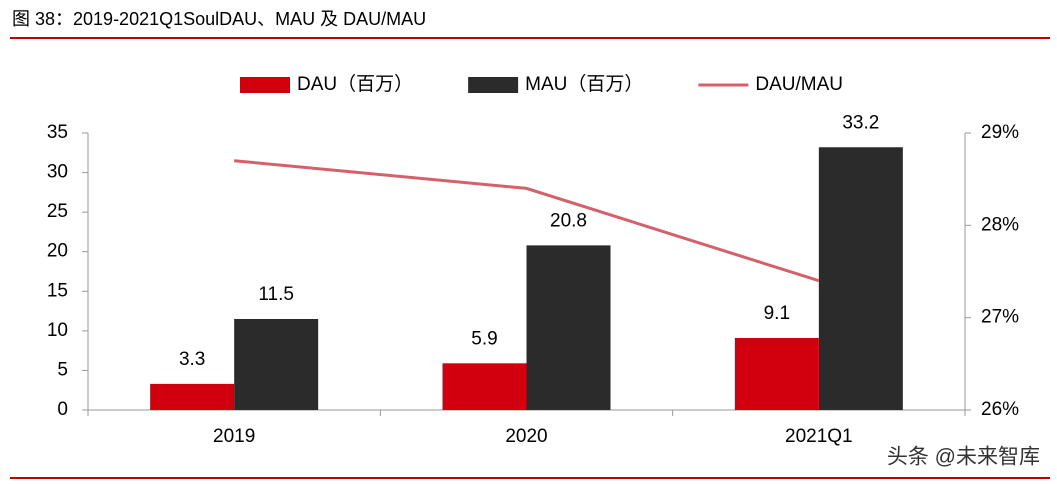  I want to click on data-label: 5.9, so click(484, 338).